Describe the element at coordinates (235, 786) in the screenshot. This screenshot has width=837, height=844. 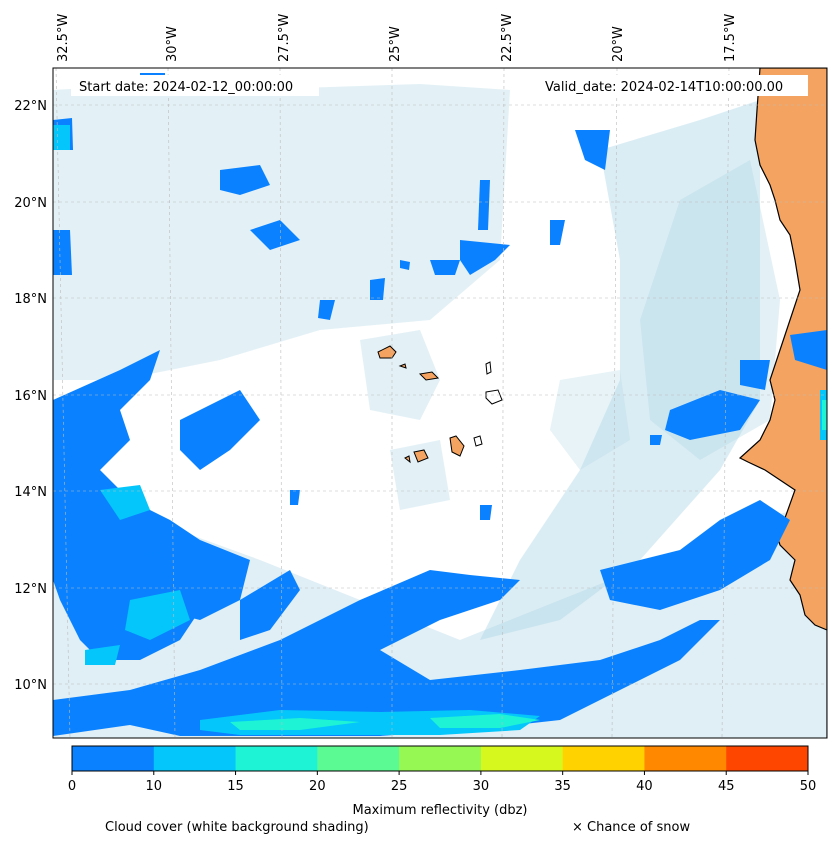
I see `colorbar-tick-label: 15` at that location.